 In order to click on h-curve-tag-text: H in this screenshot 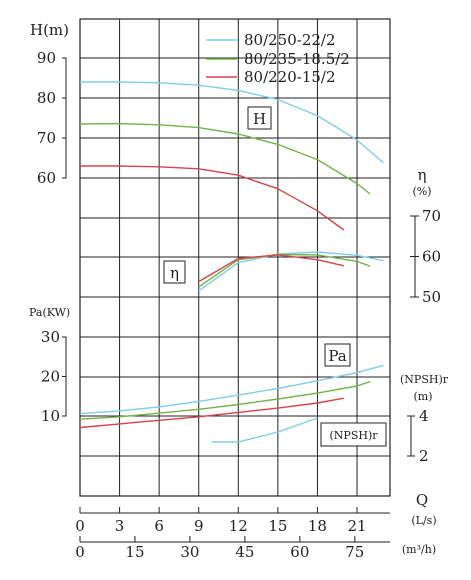, I will do `click(259, 119)`.